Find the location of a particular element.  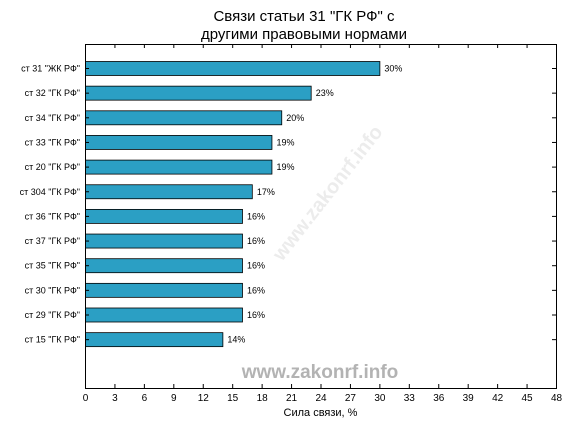

category-label: ст 31 "ЖК РФ" is located at coordinates (50, 69).